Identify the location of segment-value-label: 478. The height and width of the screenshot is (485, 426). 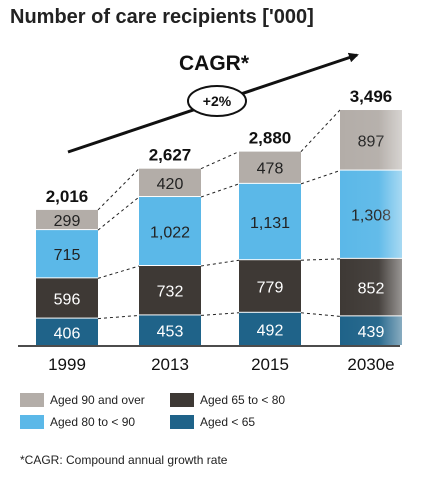
(270, 169).